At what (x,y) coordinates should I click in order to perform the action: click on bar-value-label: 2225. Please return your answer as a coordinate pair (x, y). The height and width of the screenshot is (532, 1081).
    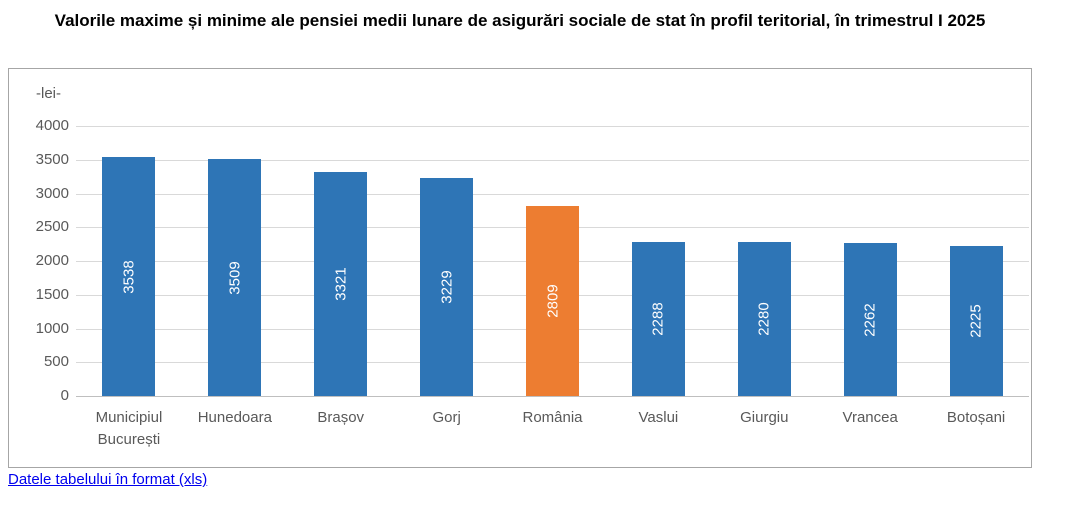
    Looking at the image, I should click on (976, 321).